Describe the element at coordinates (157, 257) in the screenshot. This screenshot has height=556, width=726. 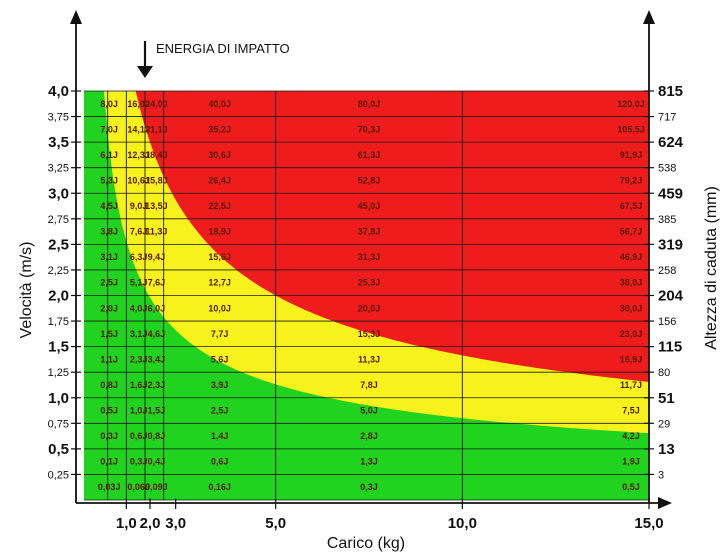
I see `energy-cell-label: 9,4J` at that location.